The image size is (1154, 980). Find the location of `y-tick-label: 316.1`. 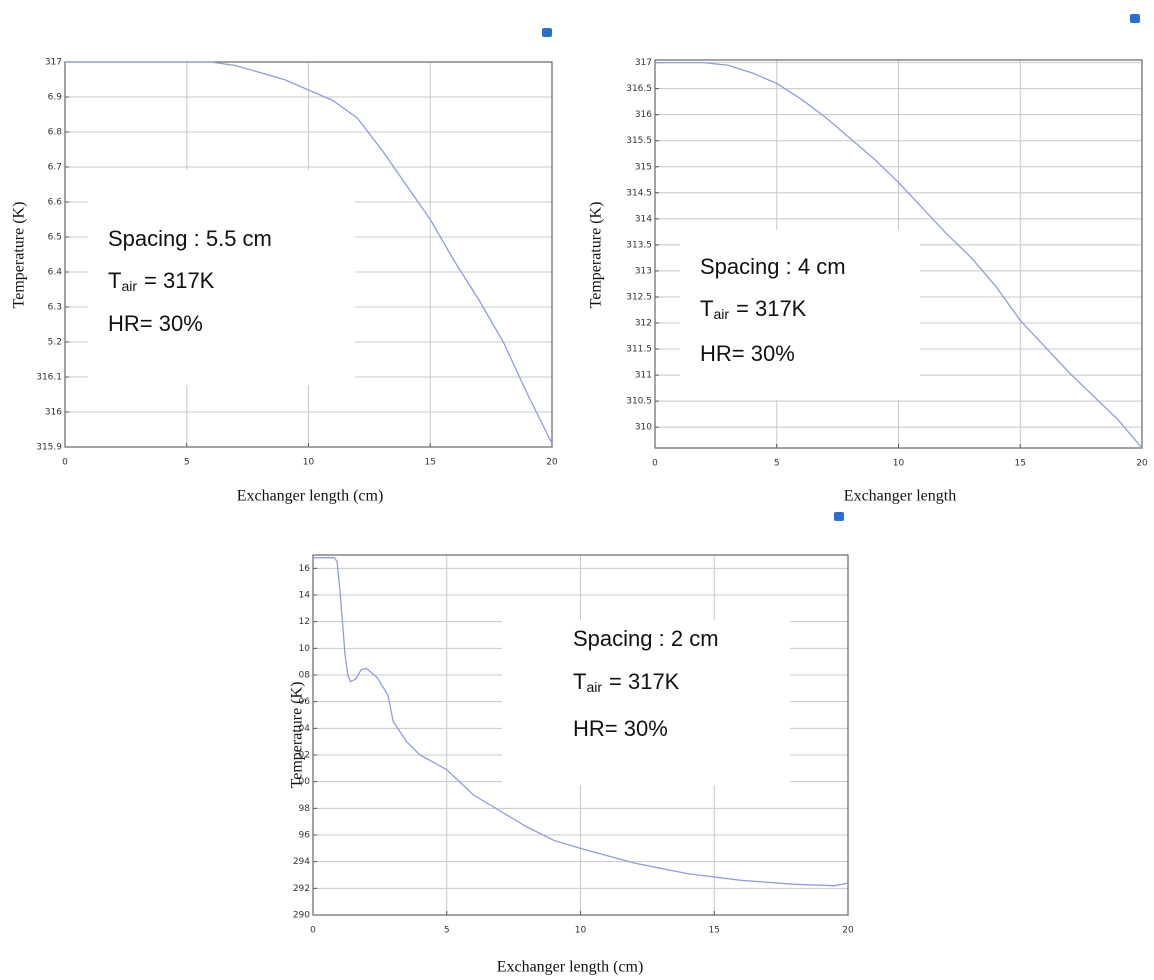

y-tick-label: 316.1 is located at coordinates (49, 378).